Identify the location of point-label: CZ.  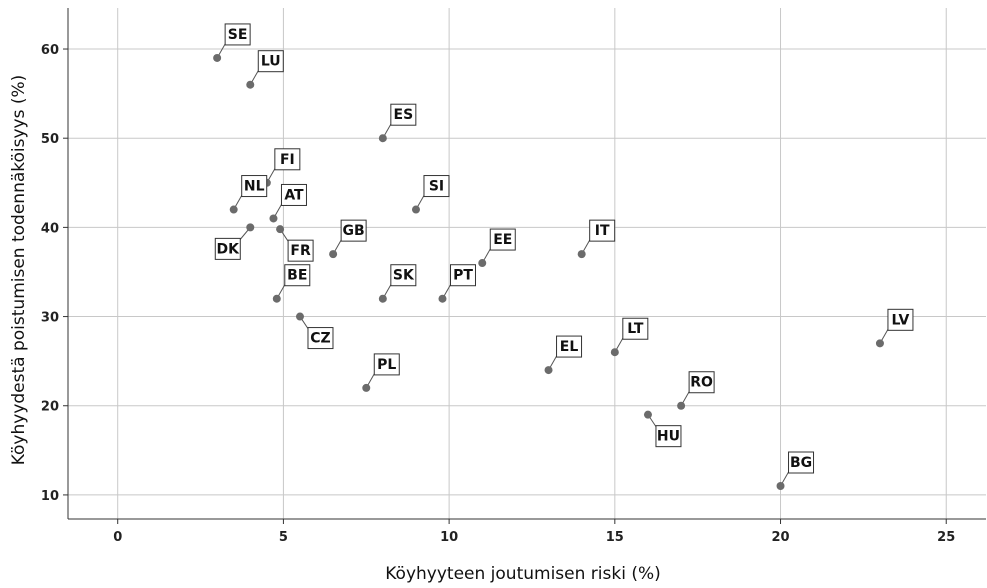
(320, 339).